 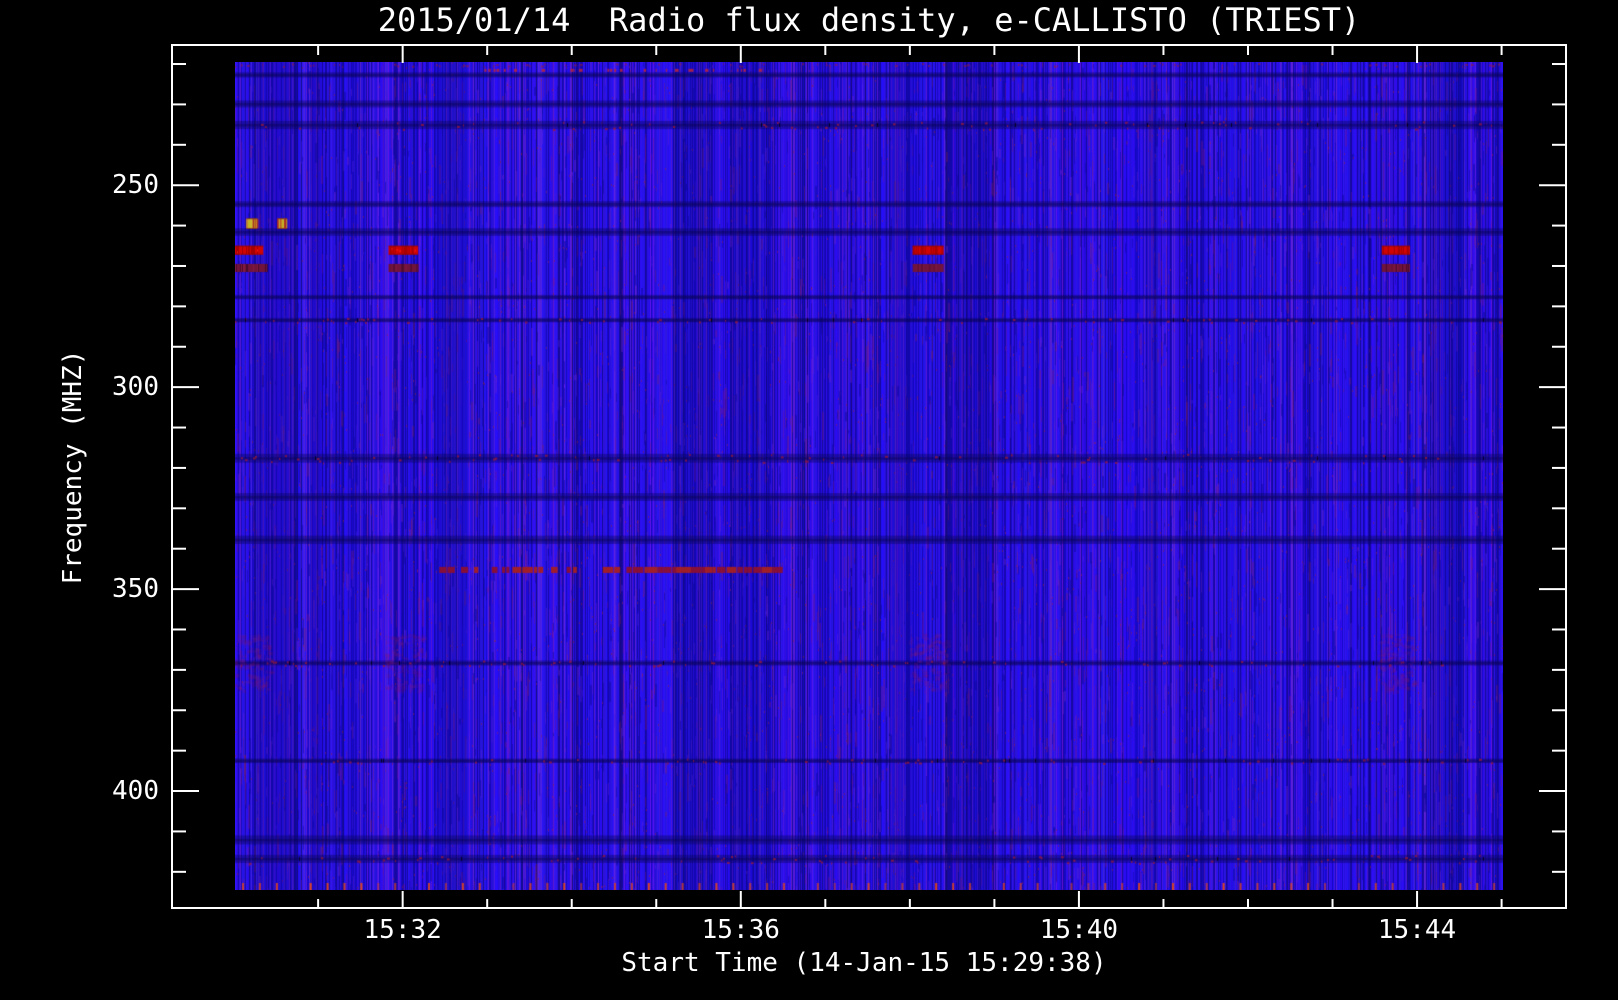 I want to click on y-axis-title: Frequency (MHZ), so click(x=73, y=467).